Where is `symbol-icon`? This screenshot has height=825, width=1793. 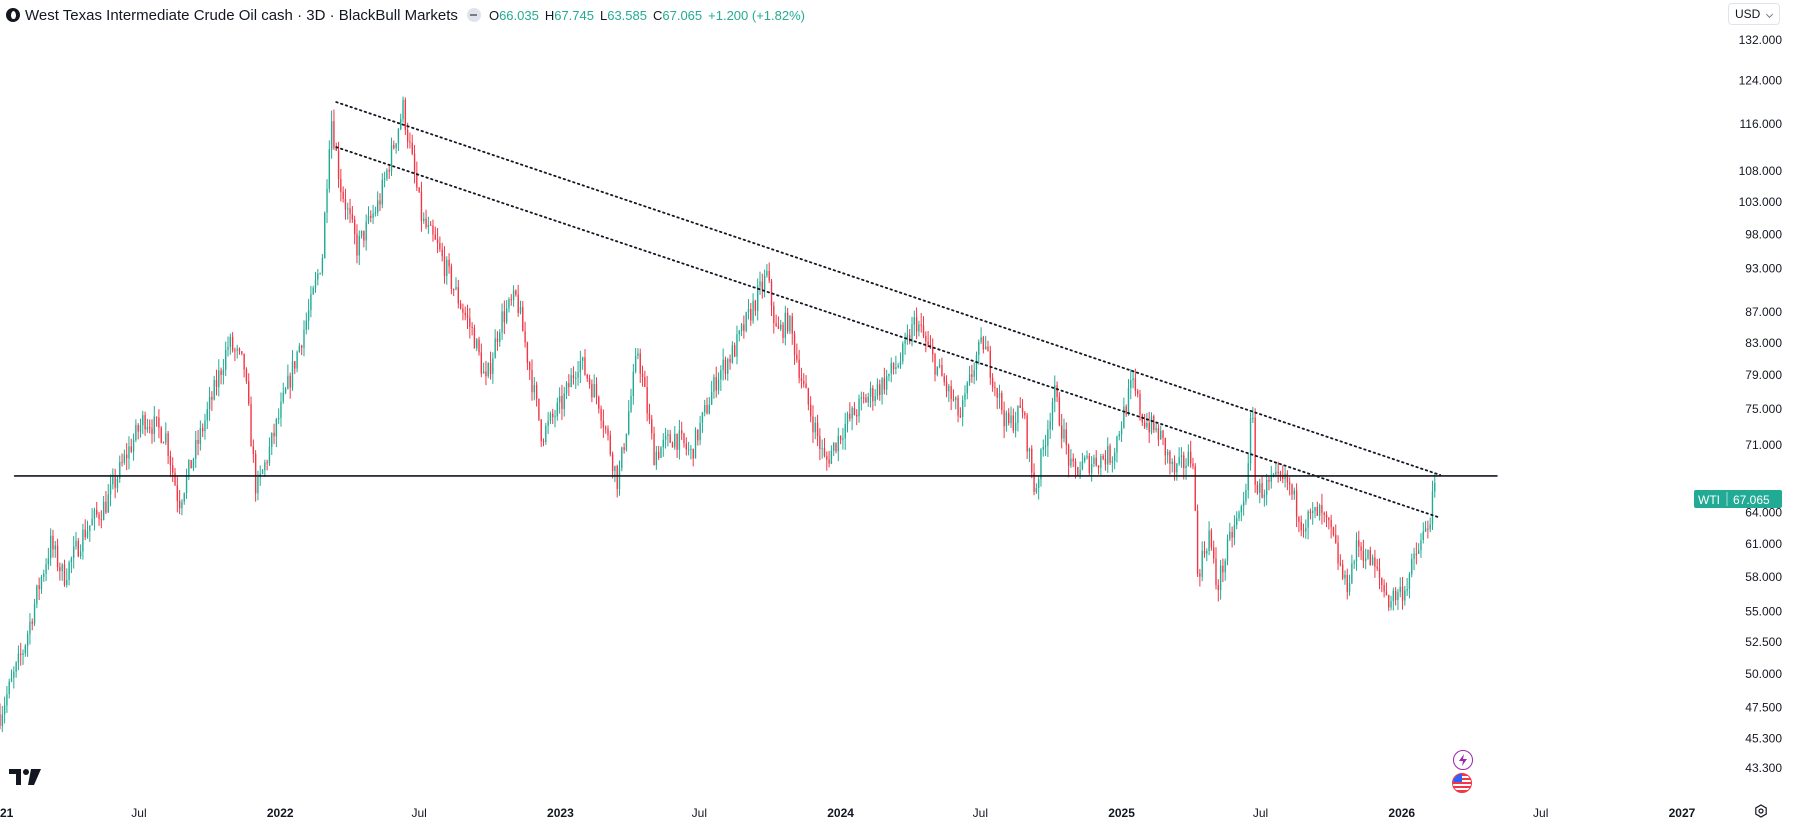 symbol-icon is located at coordinates (13, 15).